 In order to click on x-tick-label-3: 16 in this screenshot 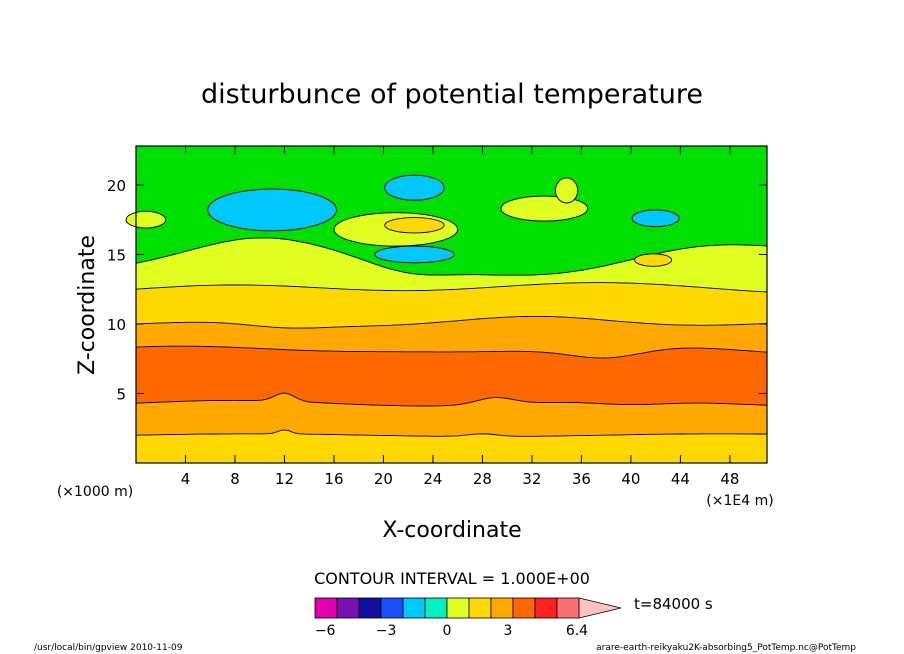, I will do `click(333, 479)`.